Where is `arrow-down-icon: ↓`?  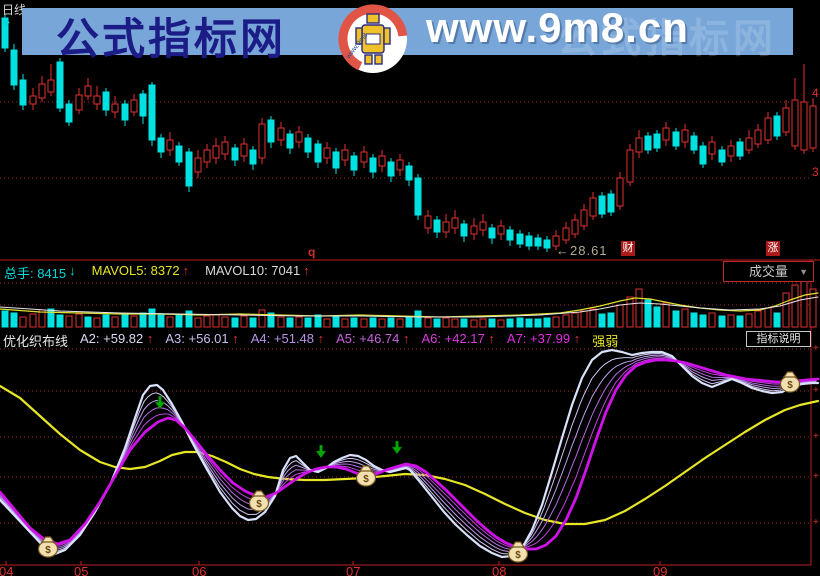
arrow-down-icon: ↓ is located at coordinates (72, 270).